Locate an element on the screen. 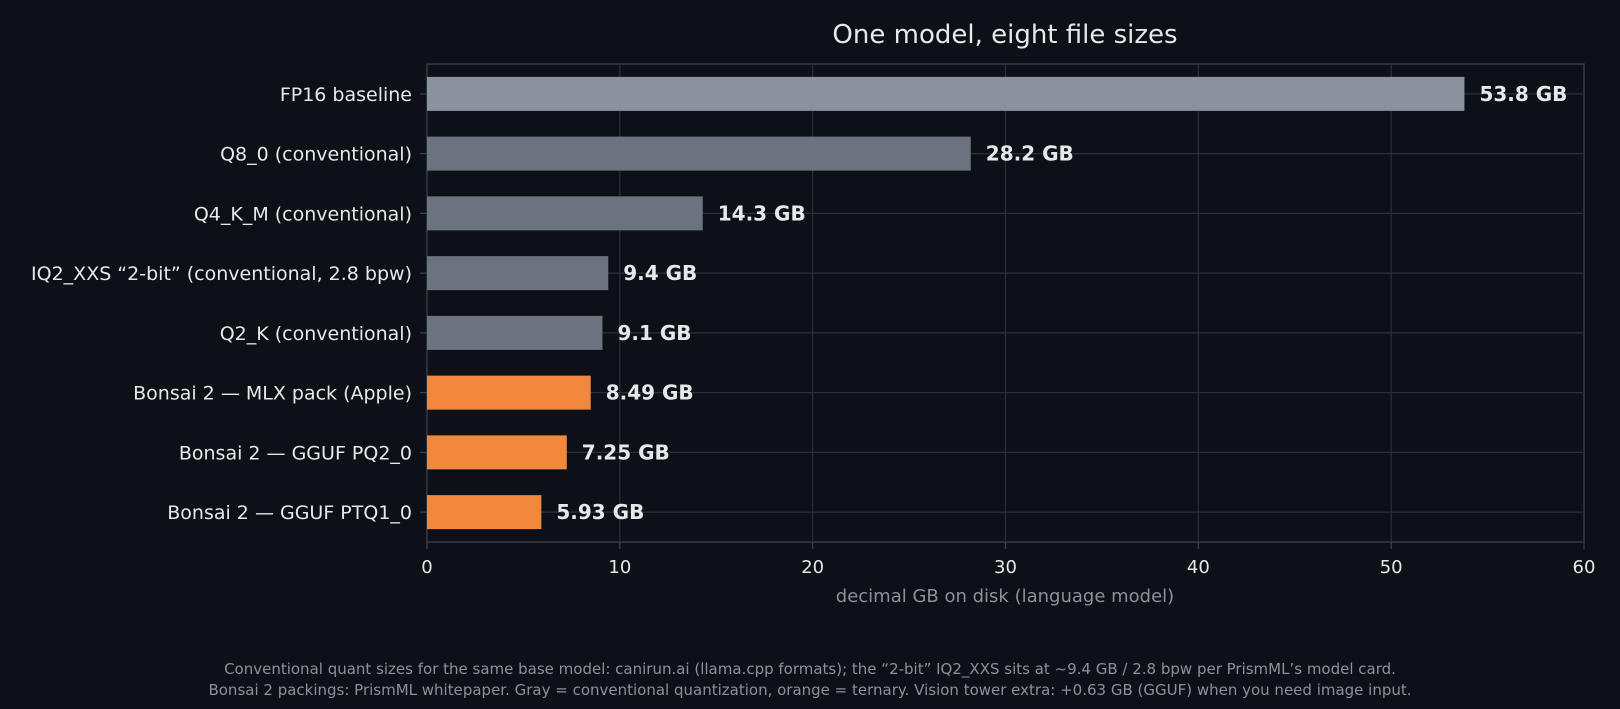  chart-title: One model, eight file sizes is located at coordinates (1004, 35).